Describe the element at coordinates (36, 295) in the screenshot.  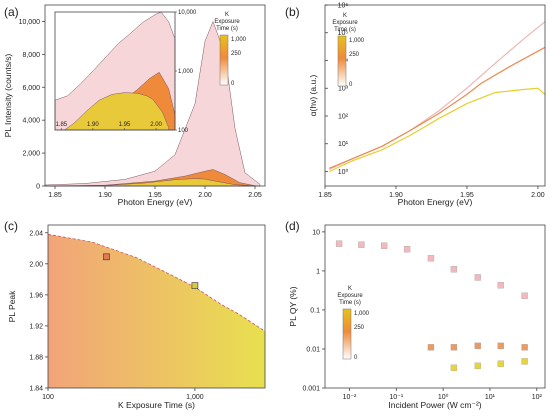
I see `y-tick-label: 1.96` at that location.